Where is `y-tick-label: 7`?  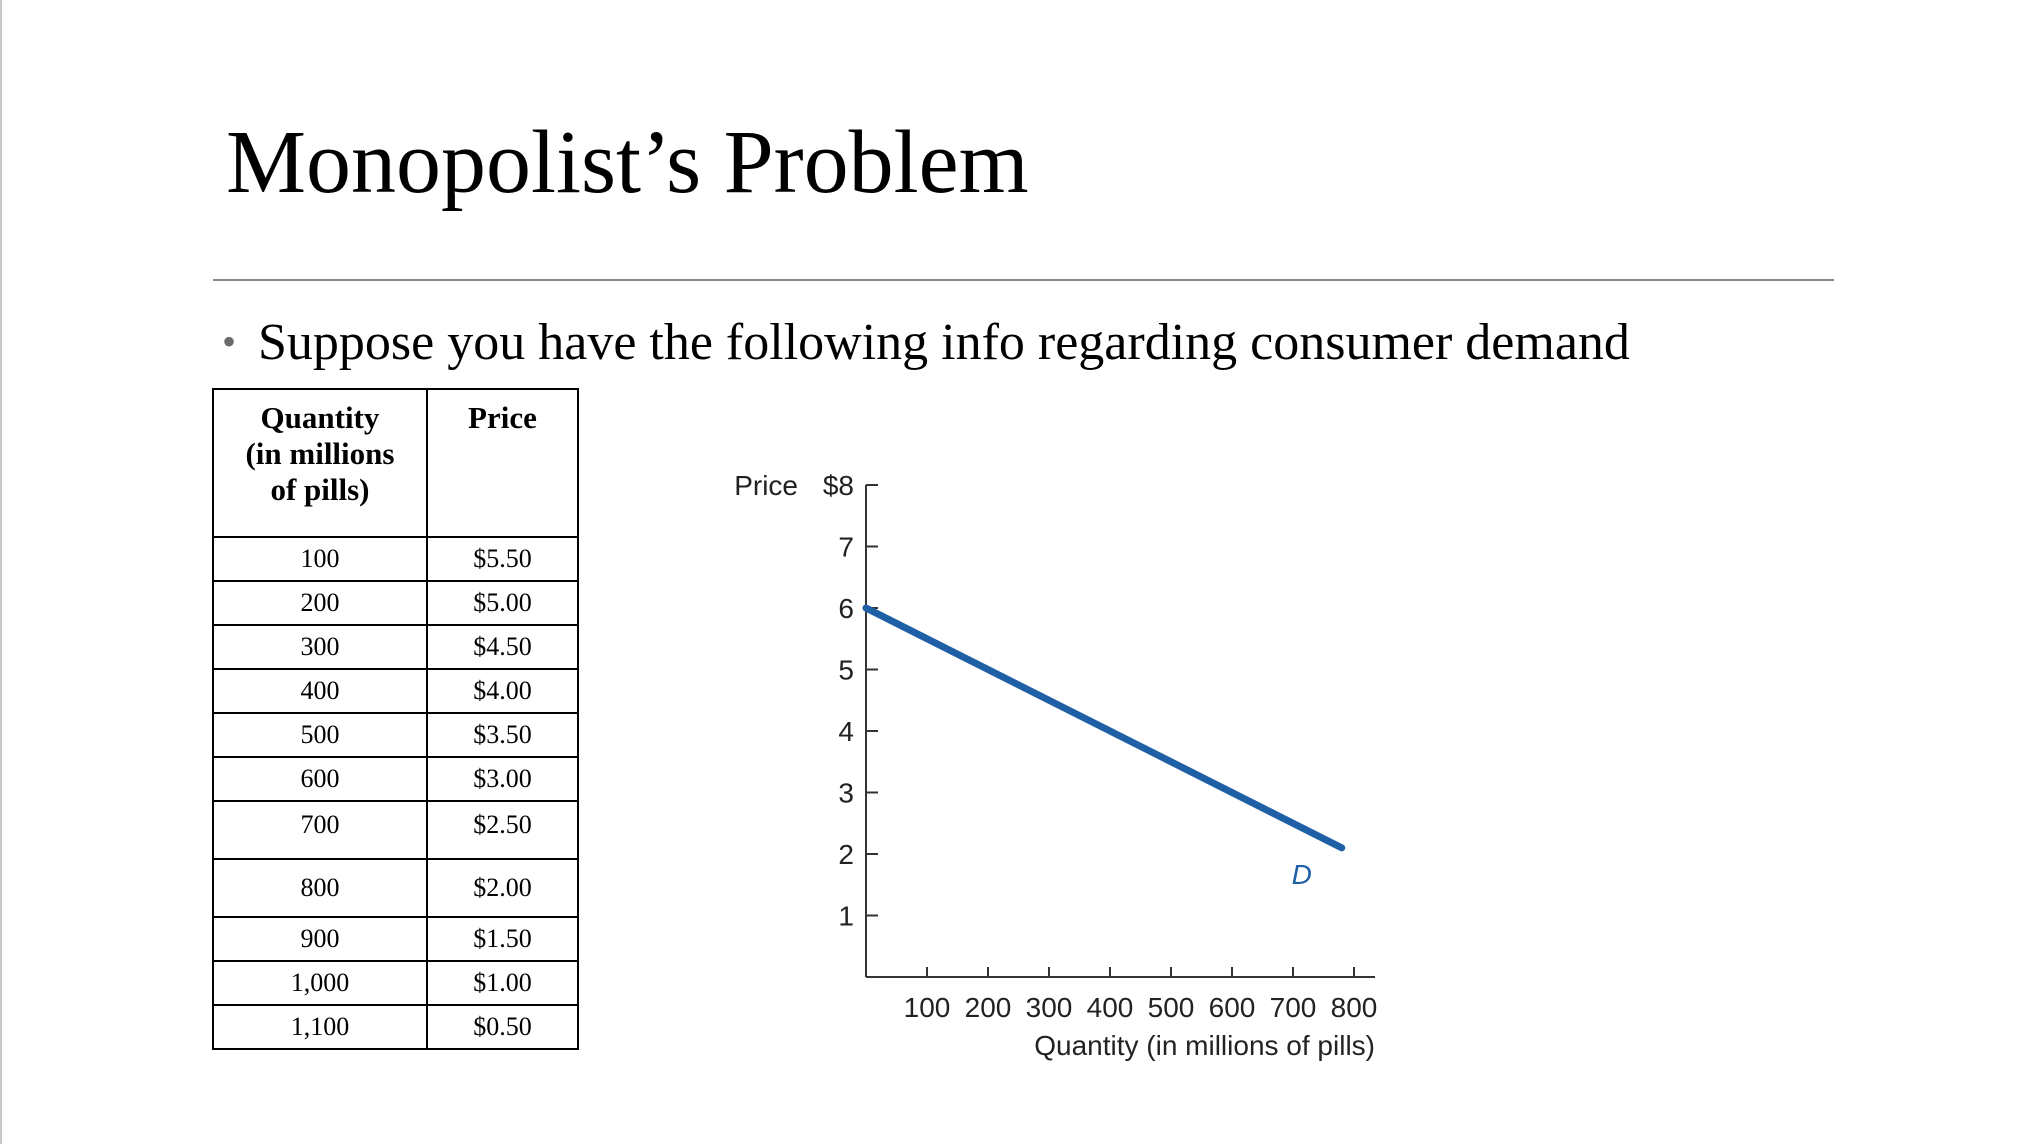
y-tick-label: 7 is located at coordinates (846, 547).